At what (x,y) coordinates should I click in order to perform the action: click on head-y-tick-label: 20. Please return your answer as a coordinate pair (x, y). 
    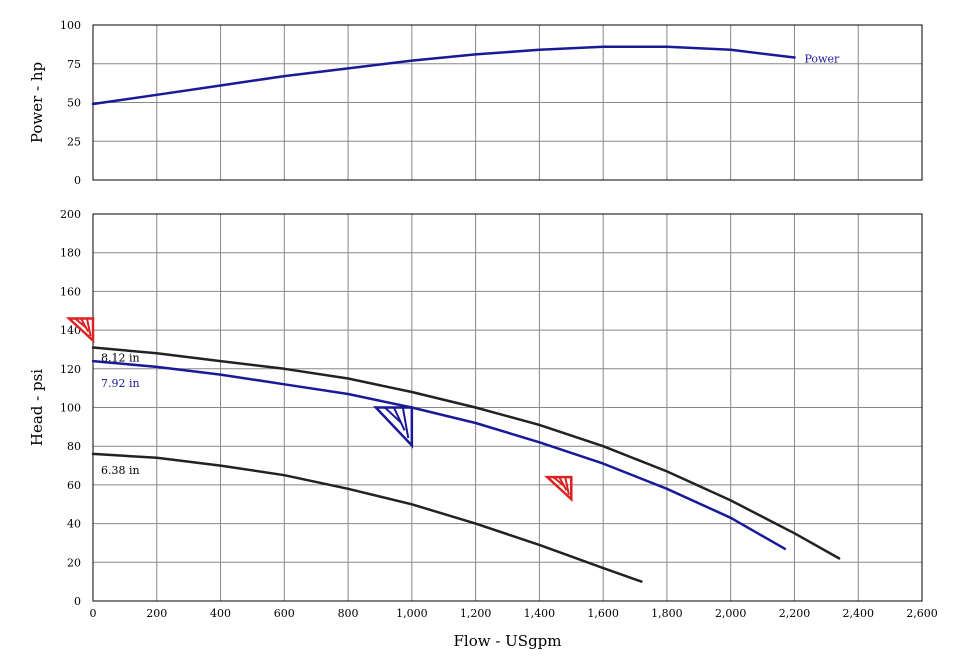
    Looking at the image, I should click on (74, 562).